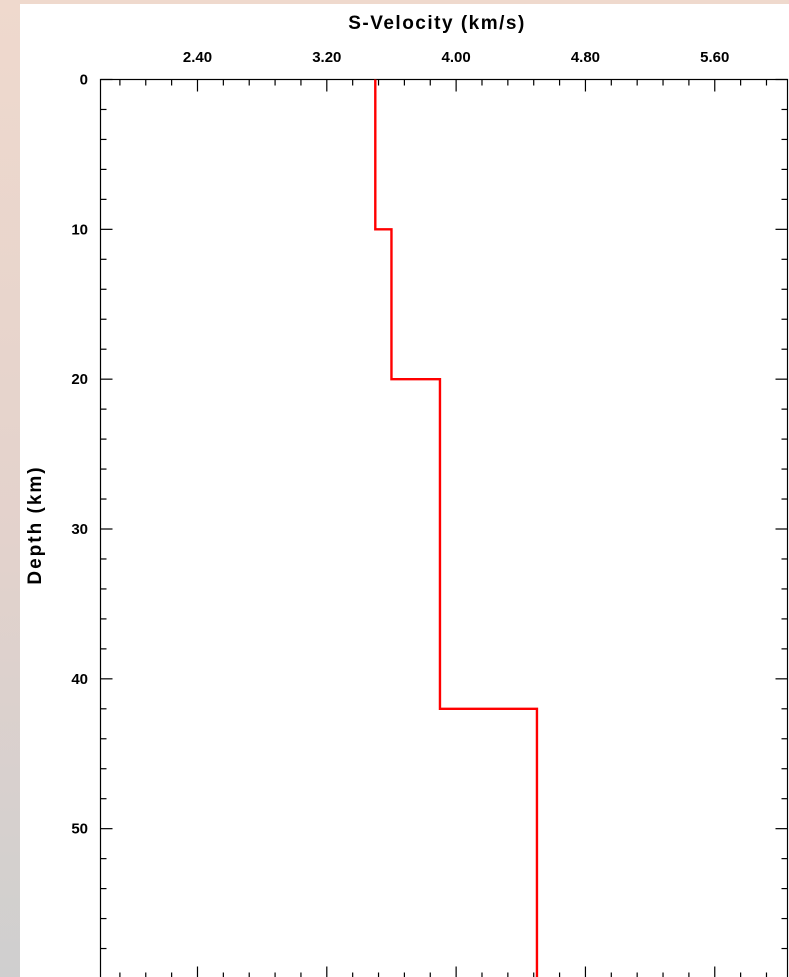 The image size is (789, 977). Describe the element at coordinates (84, 80) in the screenshot. I see `y-tick-label: 0` at that location.